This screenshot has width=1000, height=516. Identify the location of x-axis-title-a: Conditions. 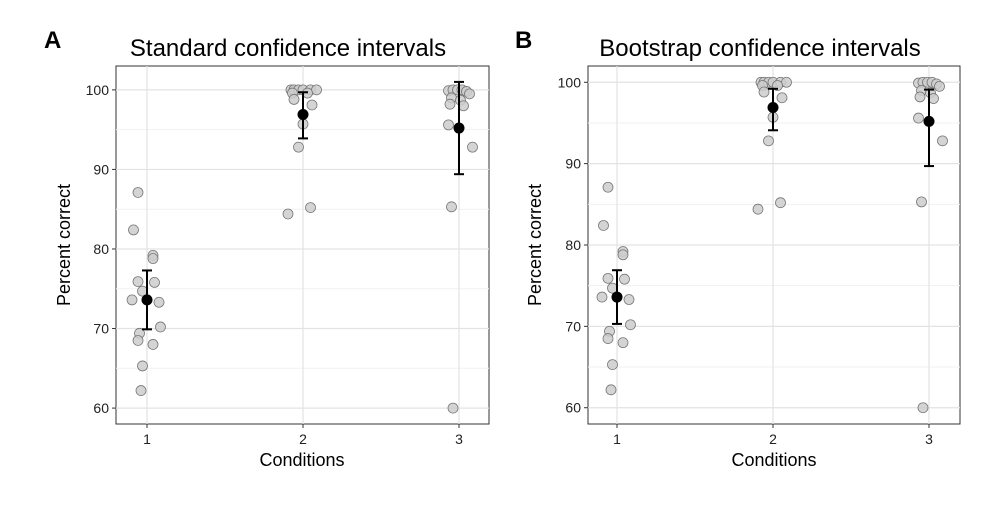
(301, 460).